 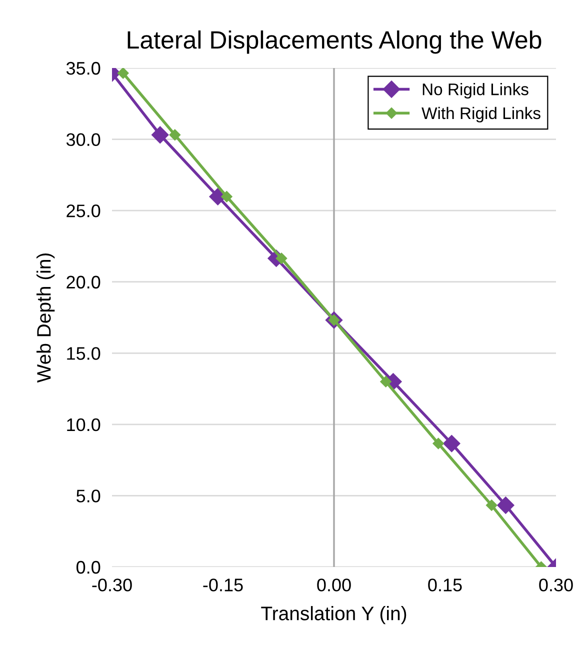 I want to click on y-tick-label: 15.0, so click(x=83, y=353).